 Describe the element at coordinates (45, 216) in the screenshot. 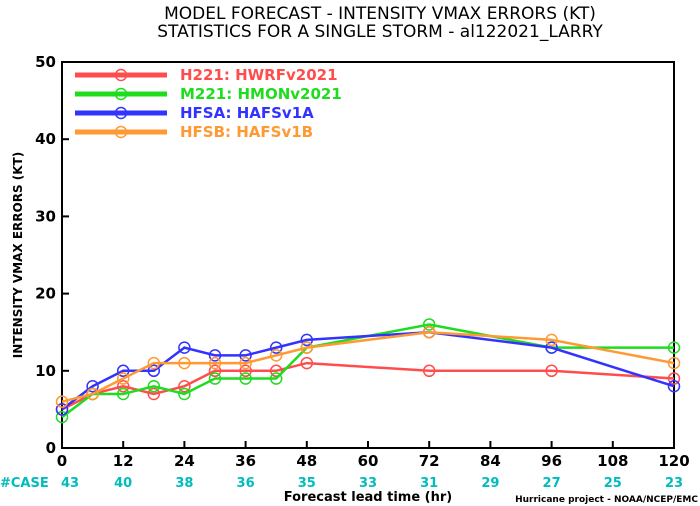

I see `y-tick-label: 30` at that location.